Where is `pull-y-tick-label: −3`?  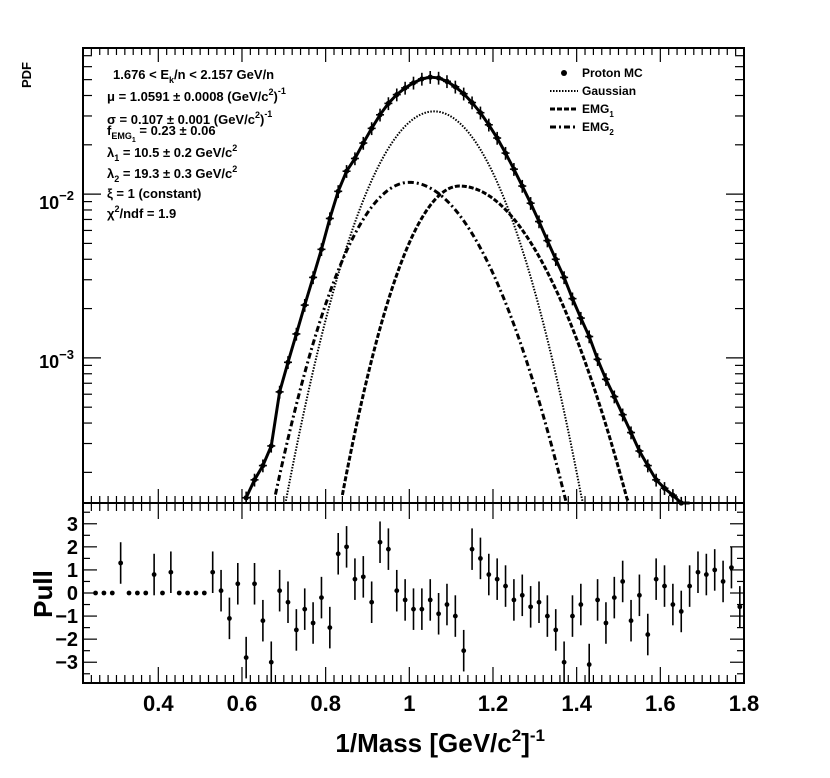
pull-y-tick-label: −3 is located at coordinates (66, 663).